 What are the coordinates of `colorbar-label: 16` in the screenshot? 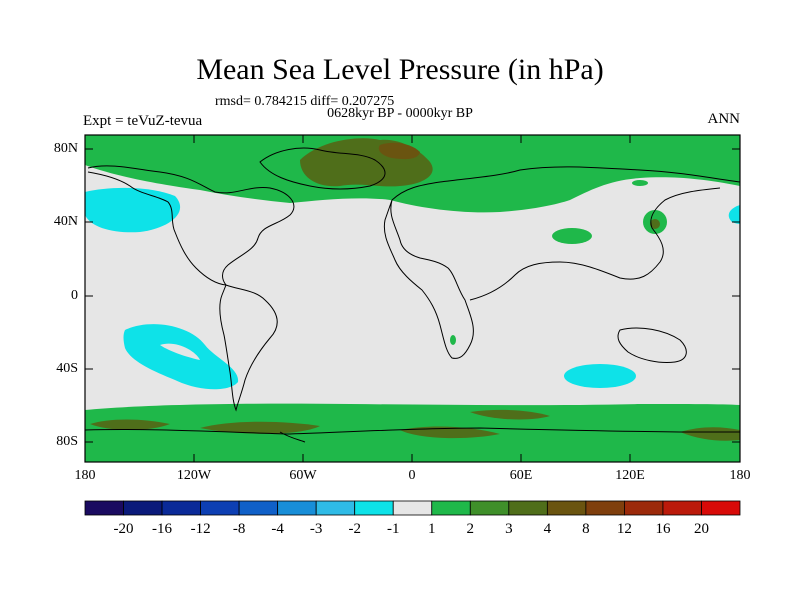 It's located at (663, 529).